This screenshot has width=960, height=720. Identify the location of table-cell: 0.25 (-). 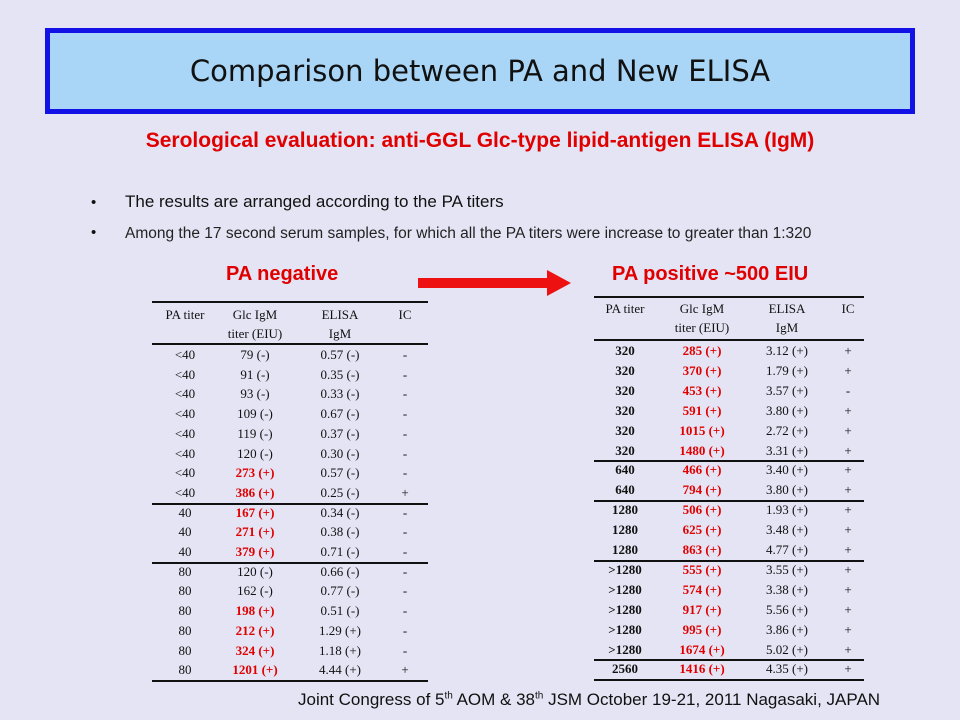
(340, 492).